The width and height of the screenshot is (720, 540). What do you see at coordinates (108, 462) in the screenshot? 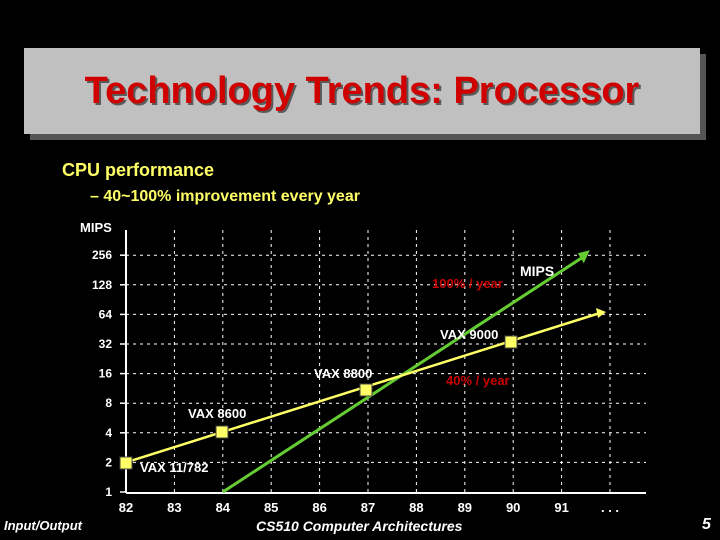
I see `y-tick-label: 2` at bounding box center [108, 462].